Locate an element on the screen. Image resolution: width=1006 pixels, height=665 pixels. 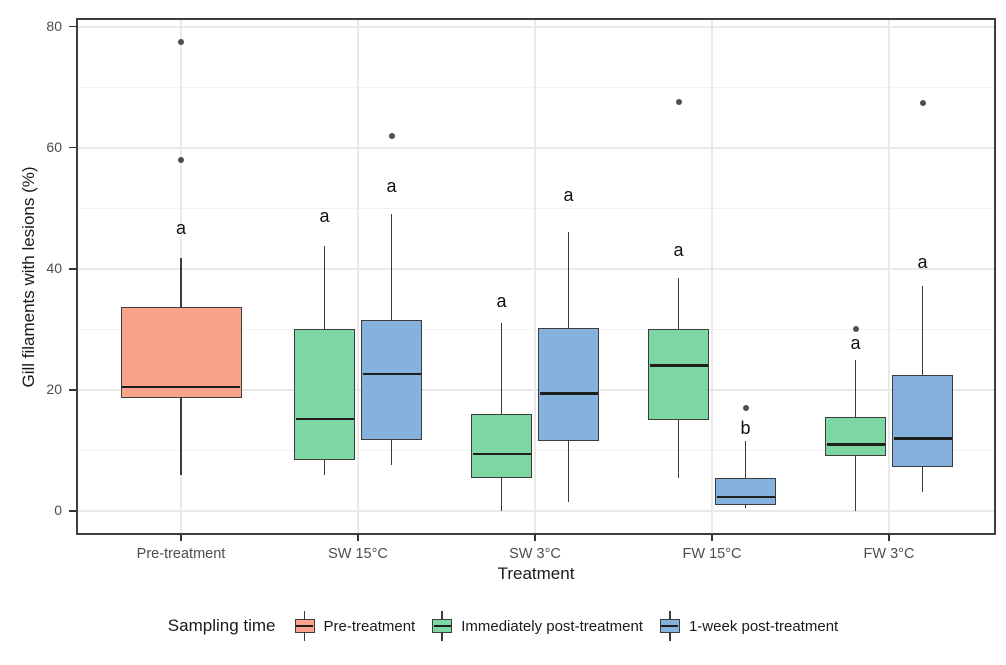
y-tick-label: 80 is located at coordinates (54, 25).